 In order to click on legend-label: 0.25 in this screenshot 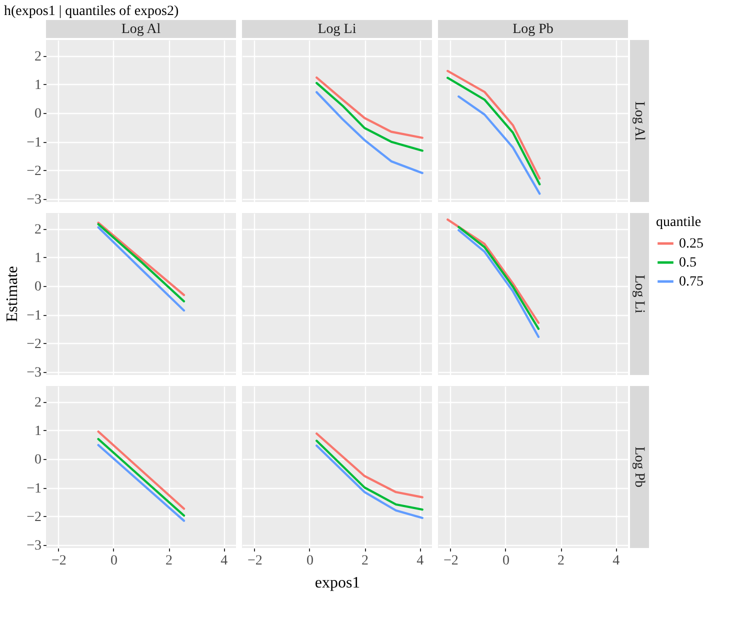, I will do `click(691, 244)`.